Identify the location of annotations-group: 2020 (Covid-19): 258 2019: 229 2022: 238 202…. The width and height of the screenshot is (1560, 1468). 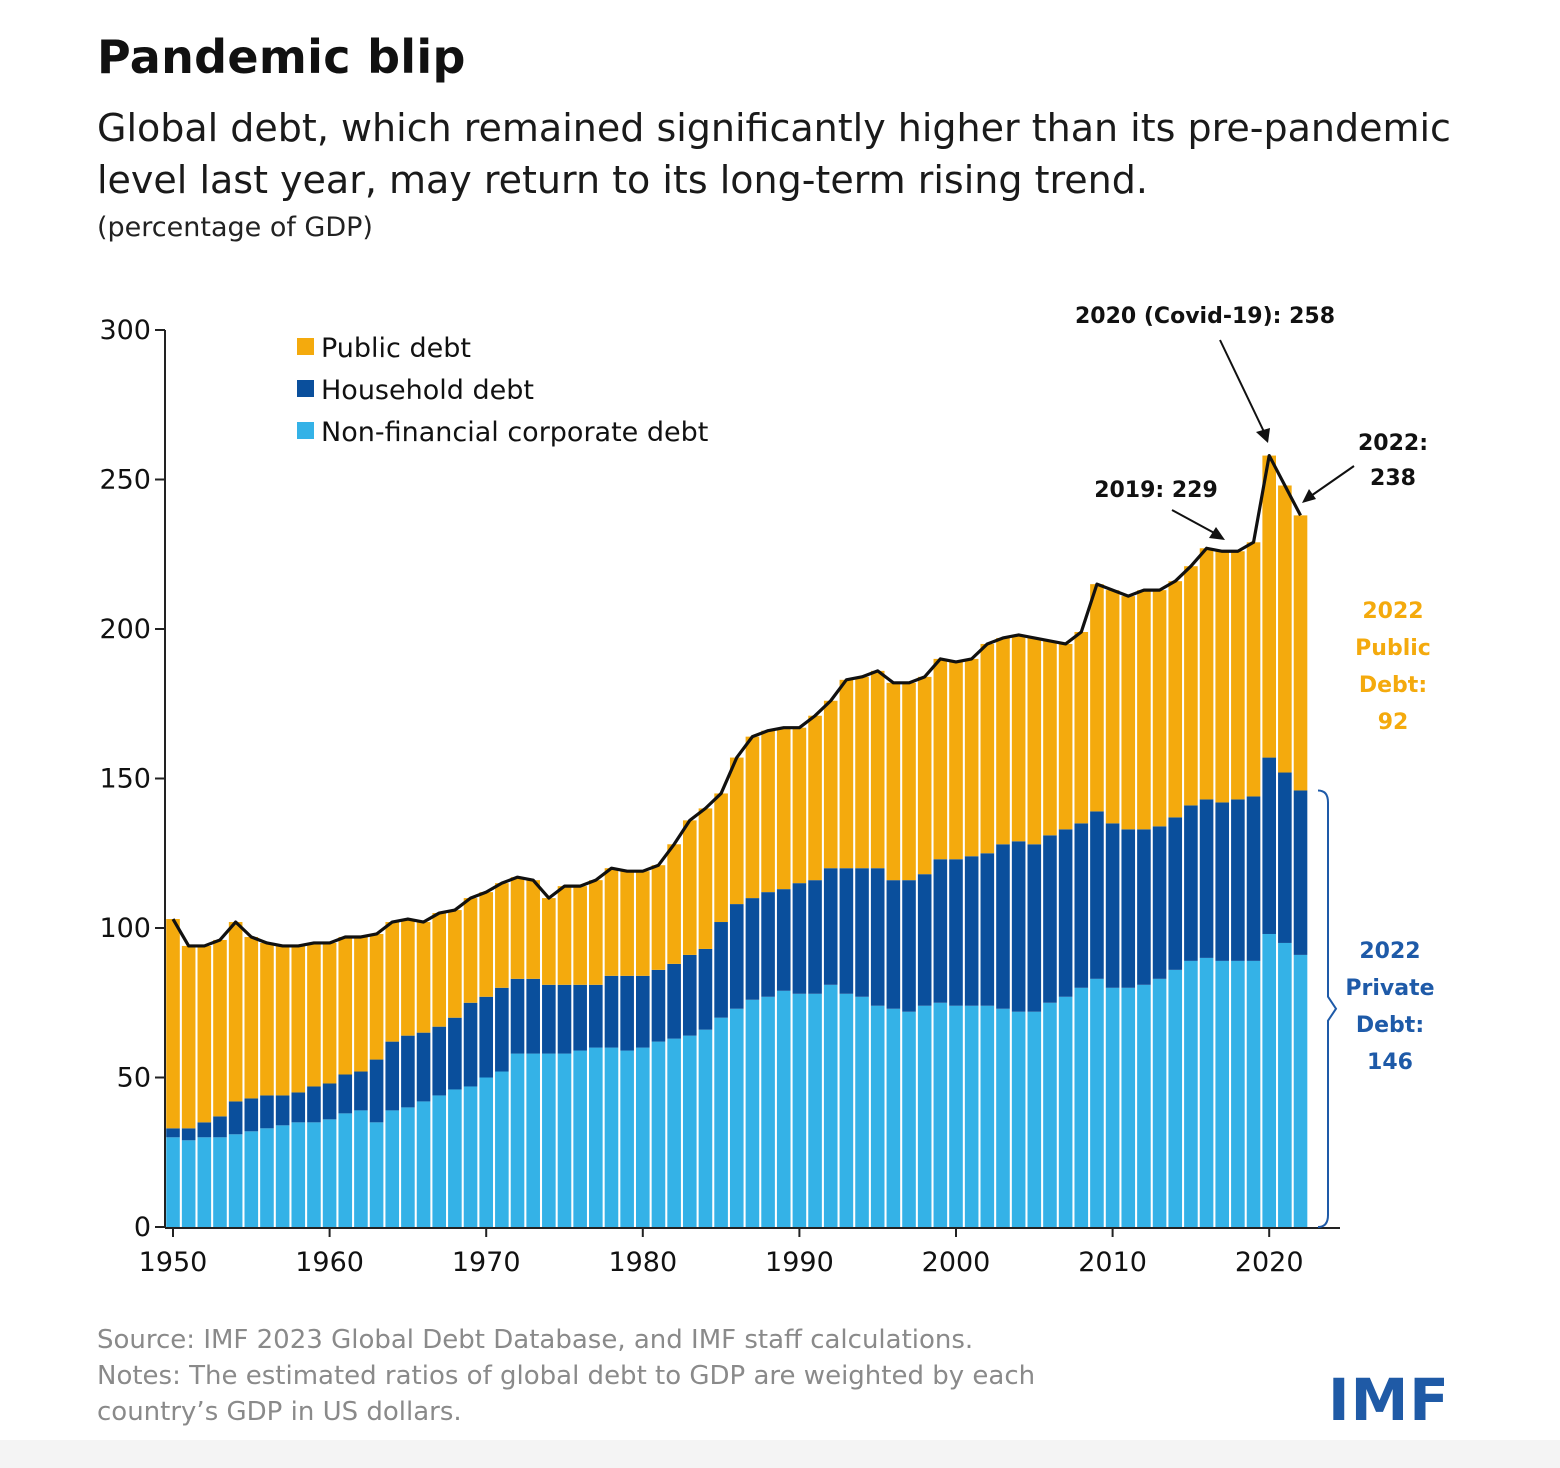
(1255, 766).